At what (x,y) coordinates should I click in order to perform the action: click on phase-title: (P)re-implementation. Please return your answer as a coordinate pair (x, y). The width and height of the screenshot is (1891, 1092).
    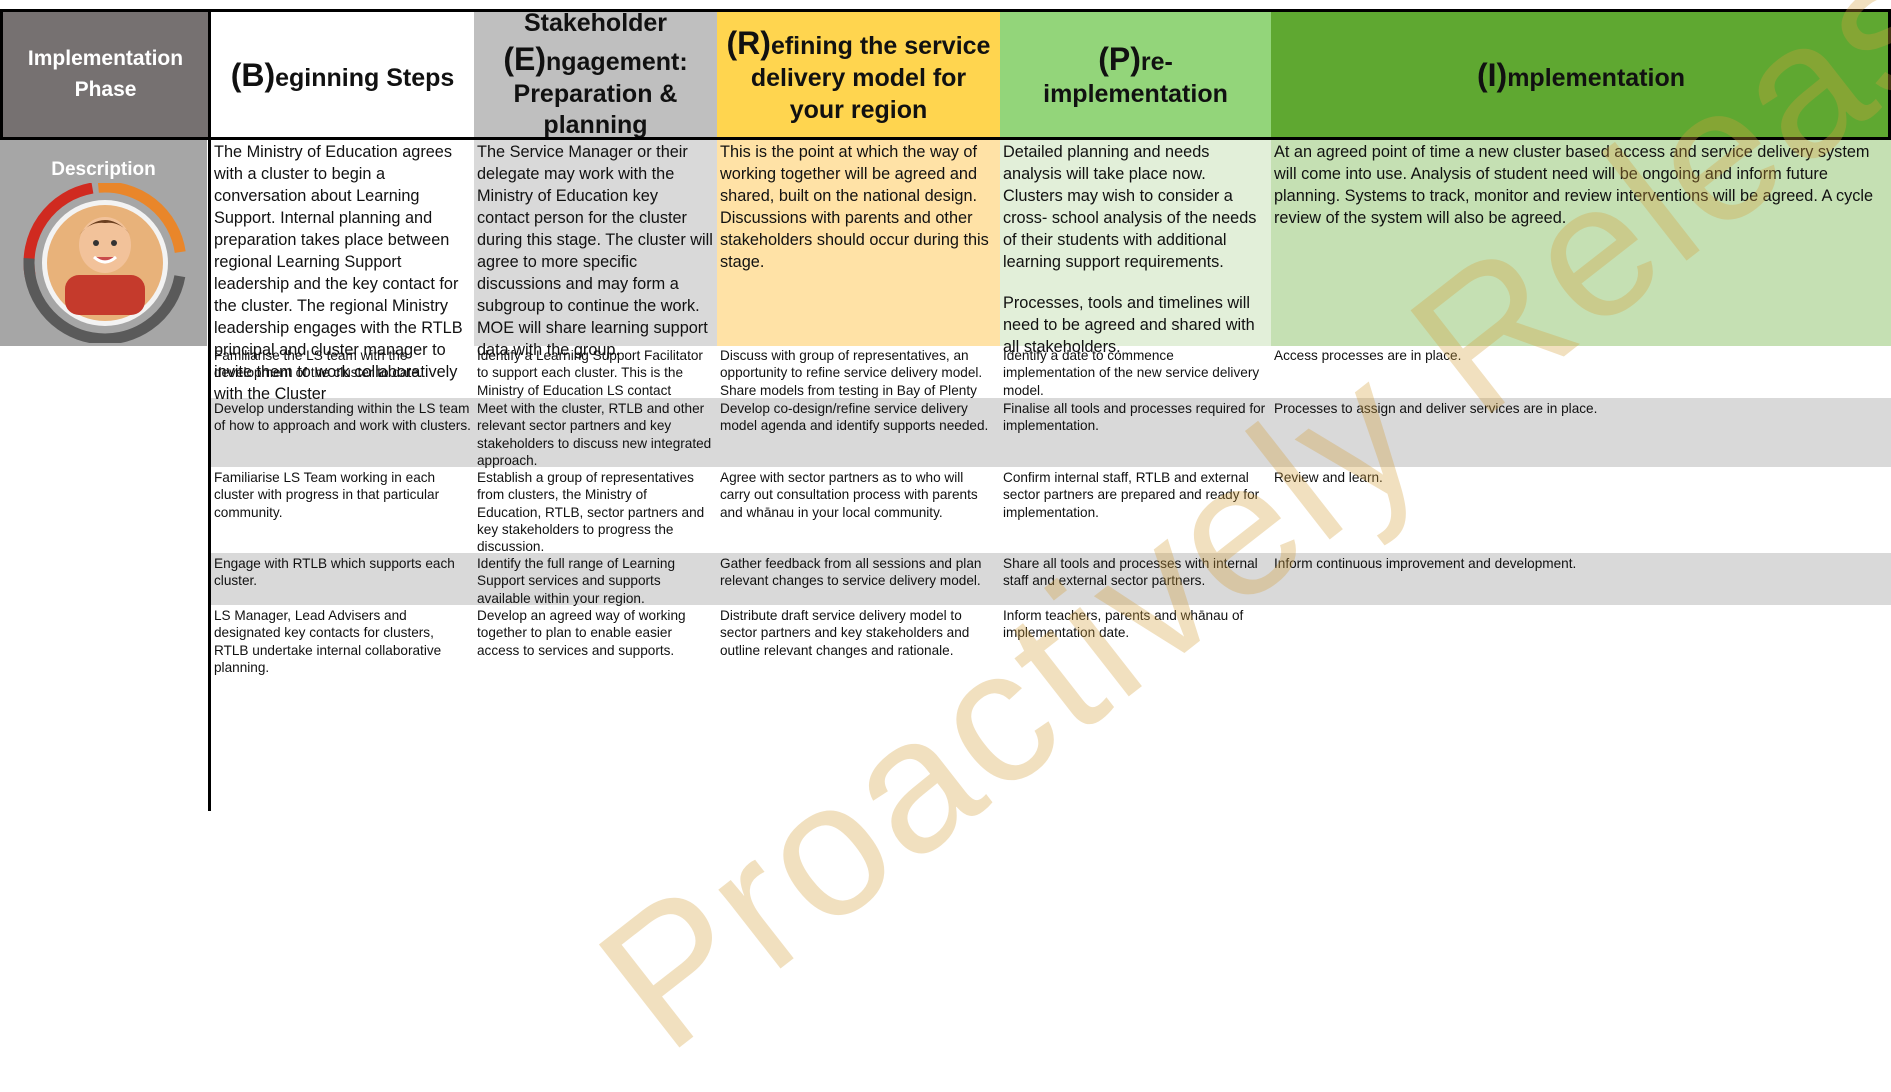
    Looking at the image, I should click on (1135, 74).